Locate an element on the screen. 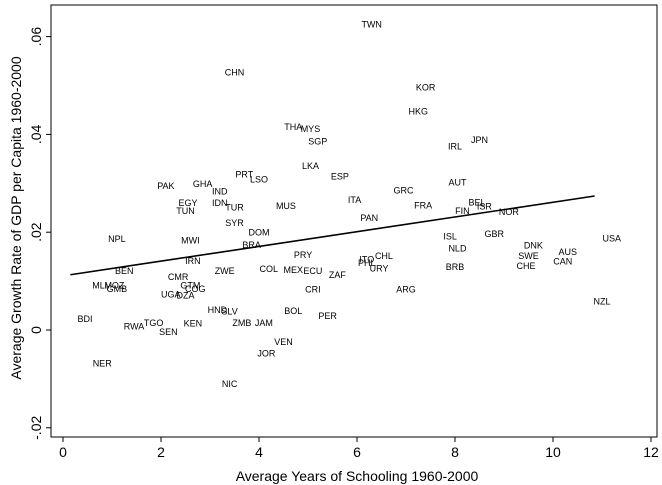 The height and width of the screenshot is (485, 662). point-label-npl: NPL is located at coordinates (117, 239).